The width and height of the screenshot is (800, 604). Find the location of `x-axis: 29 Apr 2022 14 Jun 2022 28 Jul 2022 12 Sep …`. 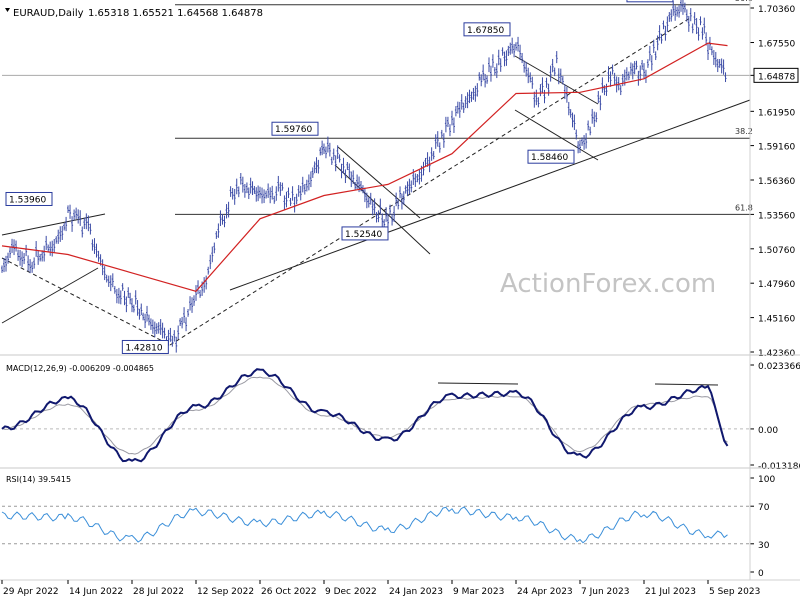

x-axis: 29 Apr 2022 14 Jun 2022 28 Jul 2022 12 Sep … is located at coordinates (380, 588).